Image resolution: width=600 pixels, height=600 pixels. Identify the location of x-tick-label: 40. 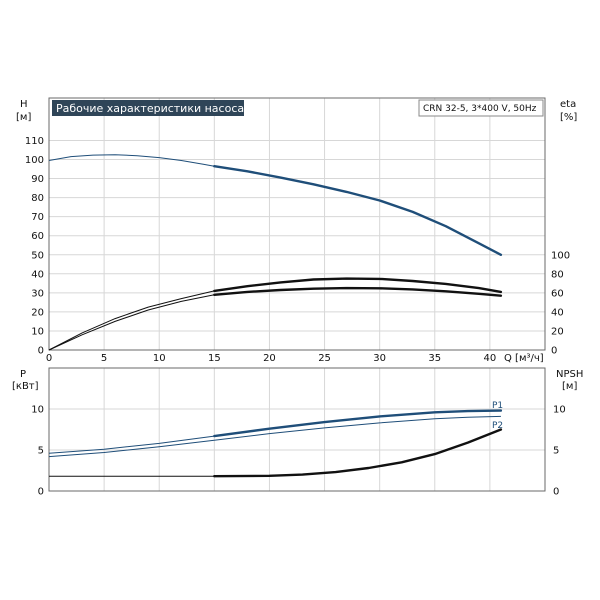
(490, 358).